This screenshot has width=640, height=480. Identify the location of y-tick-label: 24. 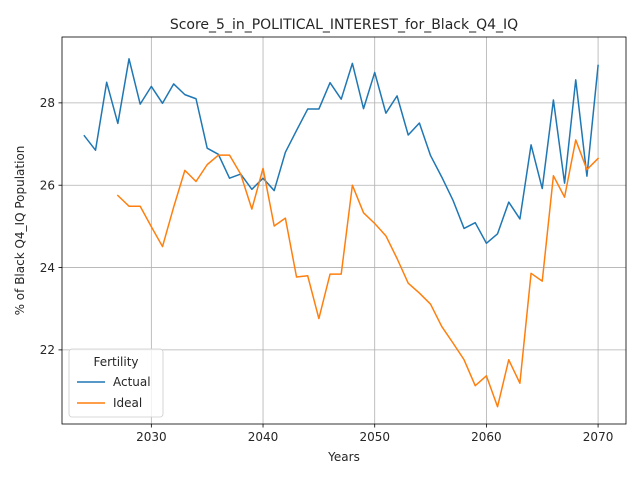
(47, 268).